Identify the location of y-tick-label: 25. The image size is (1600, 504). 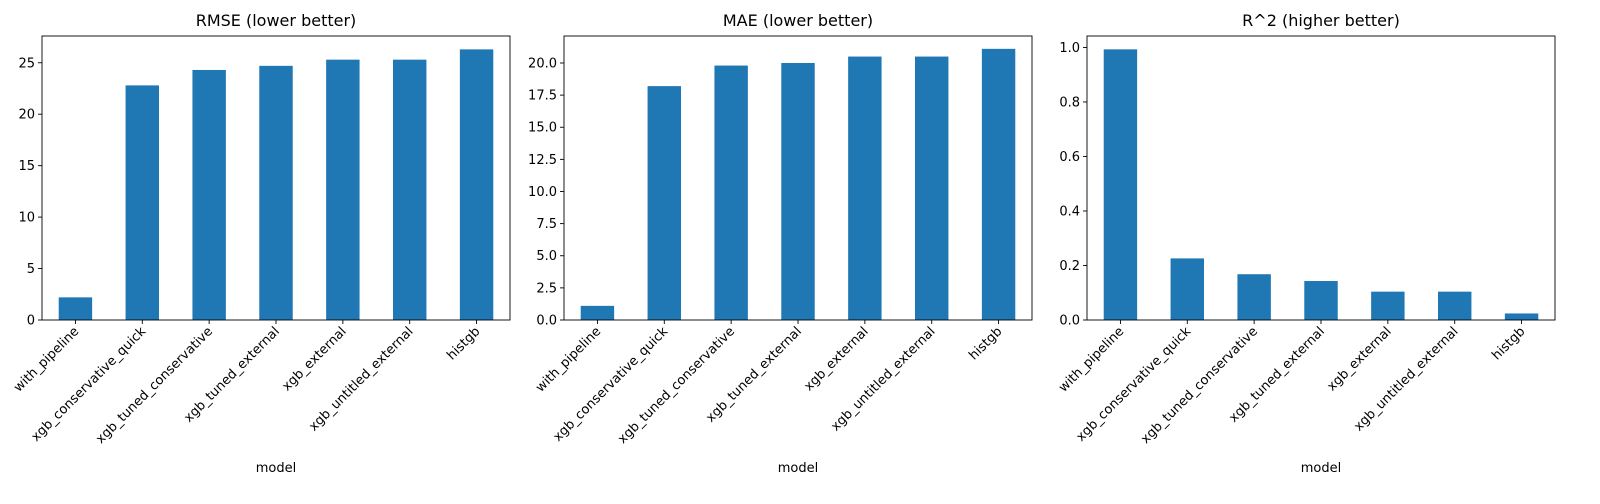
(26, 63).